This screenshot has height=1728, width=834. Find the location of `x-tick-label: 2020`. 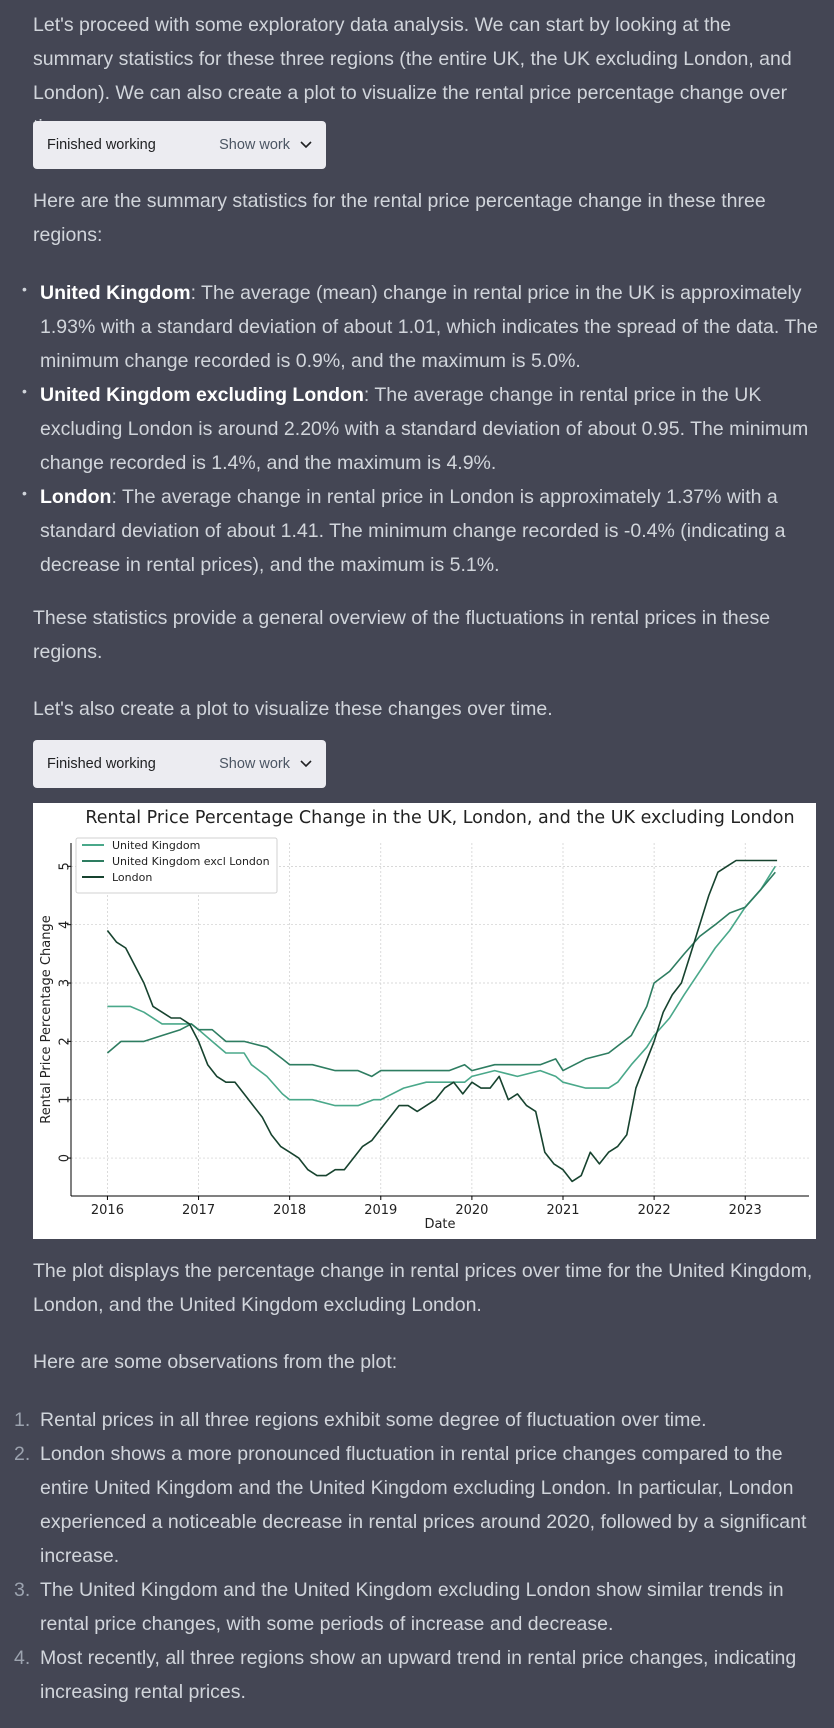

x-tick-label: 2020 is located at coordinates (471, 1210).